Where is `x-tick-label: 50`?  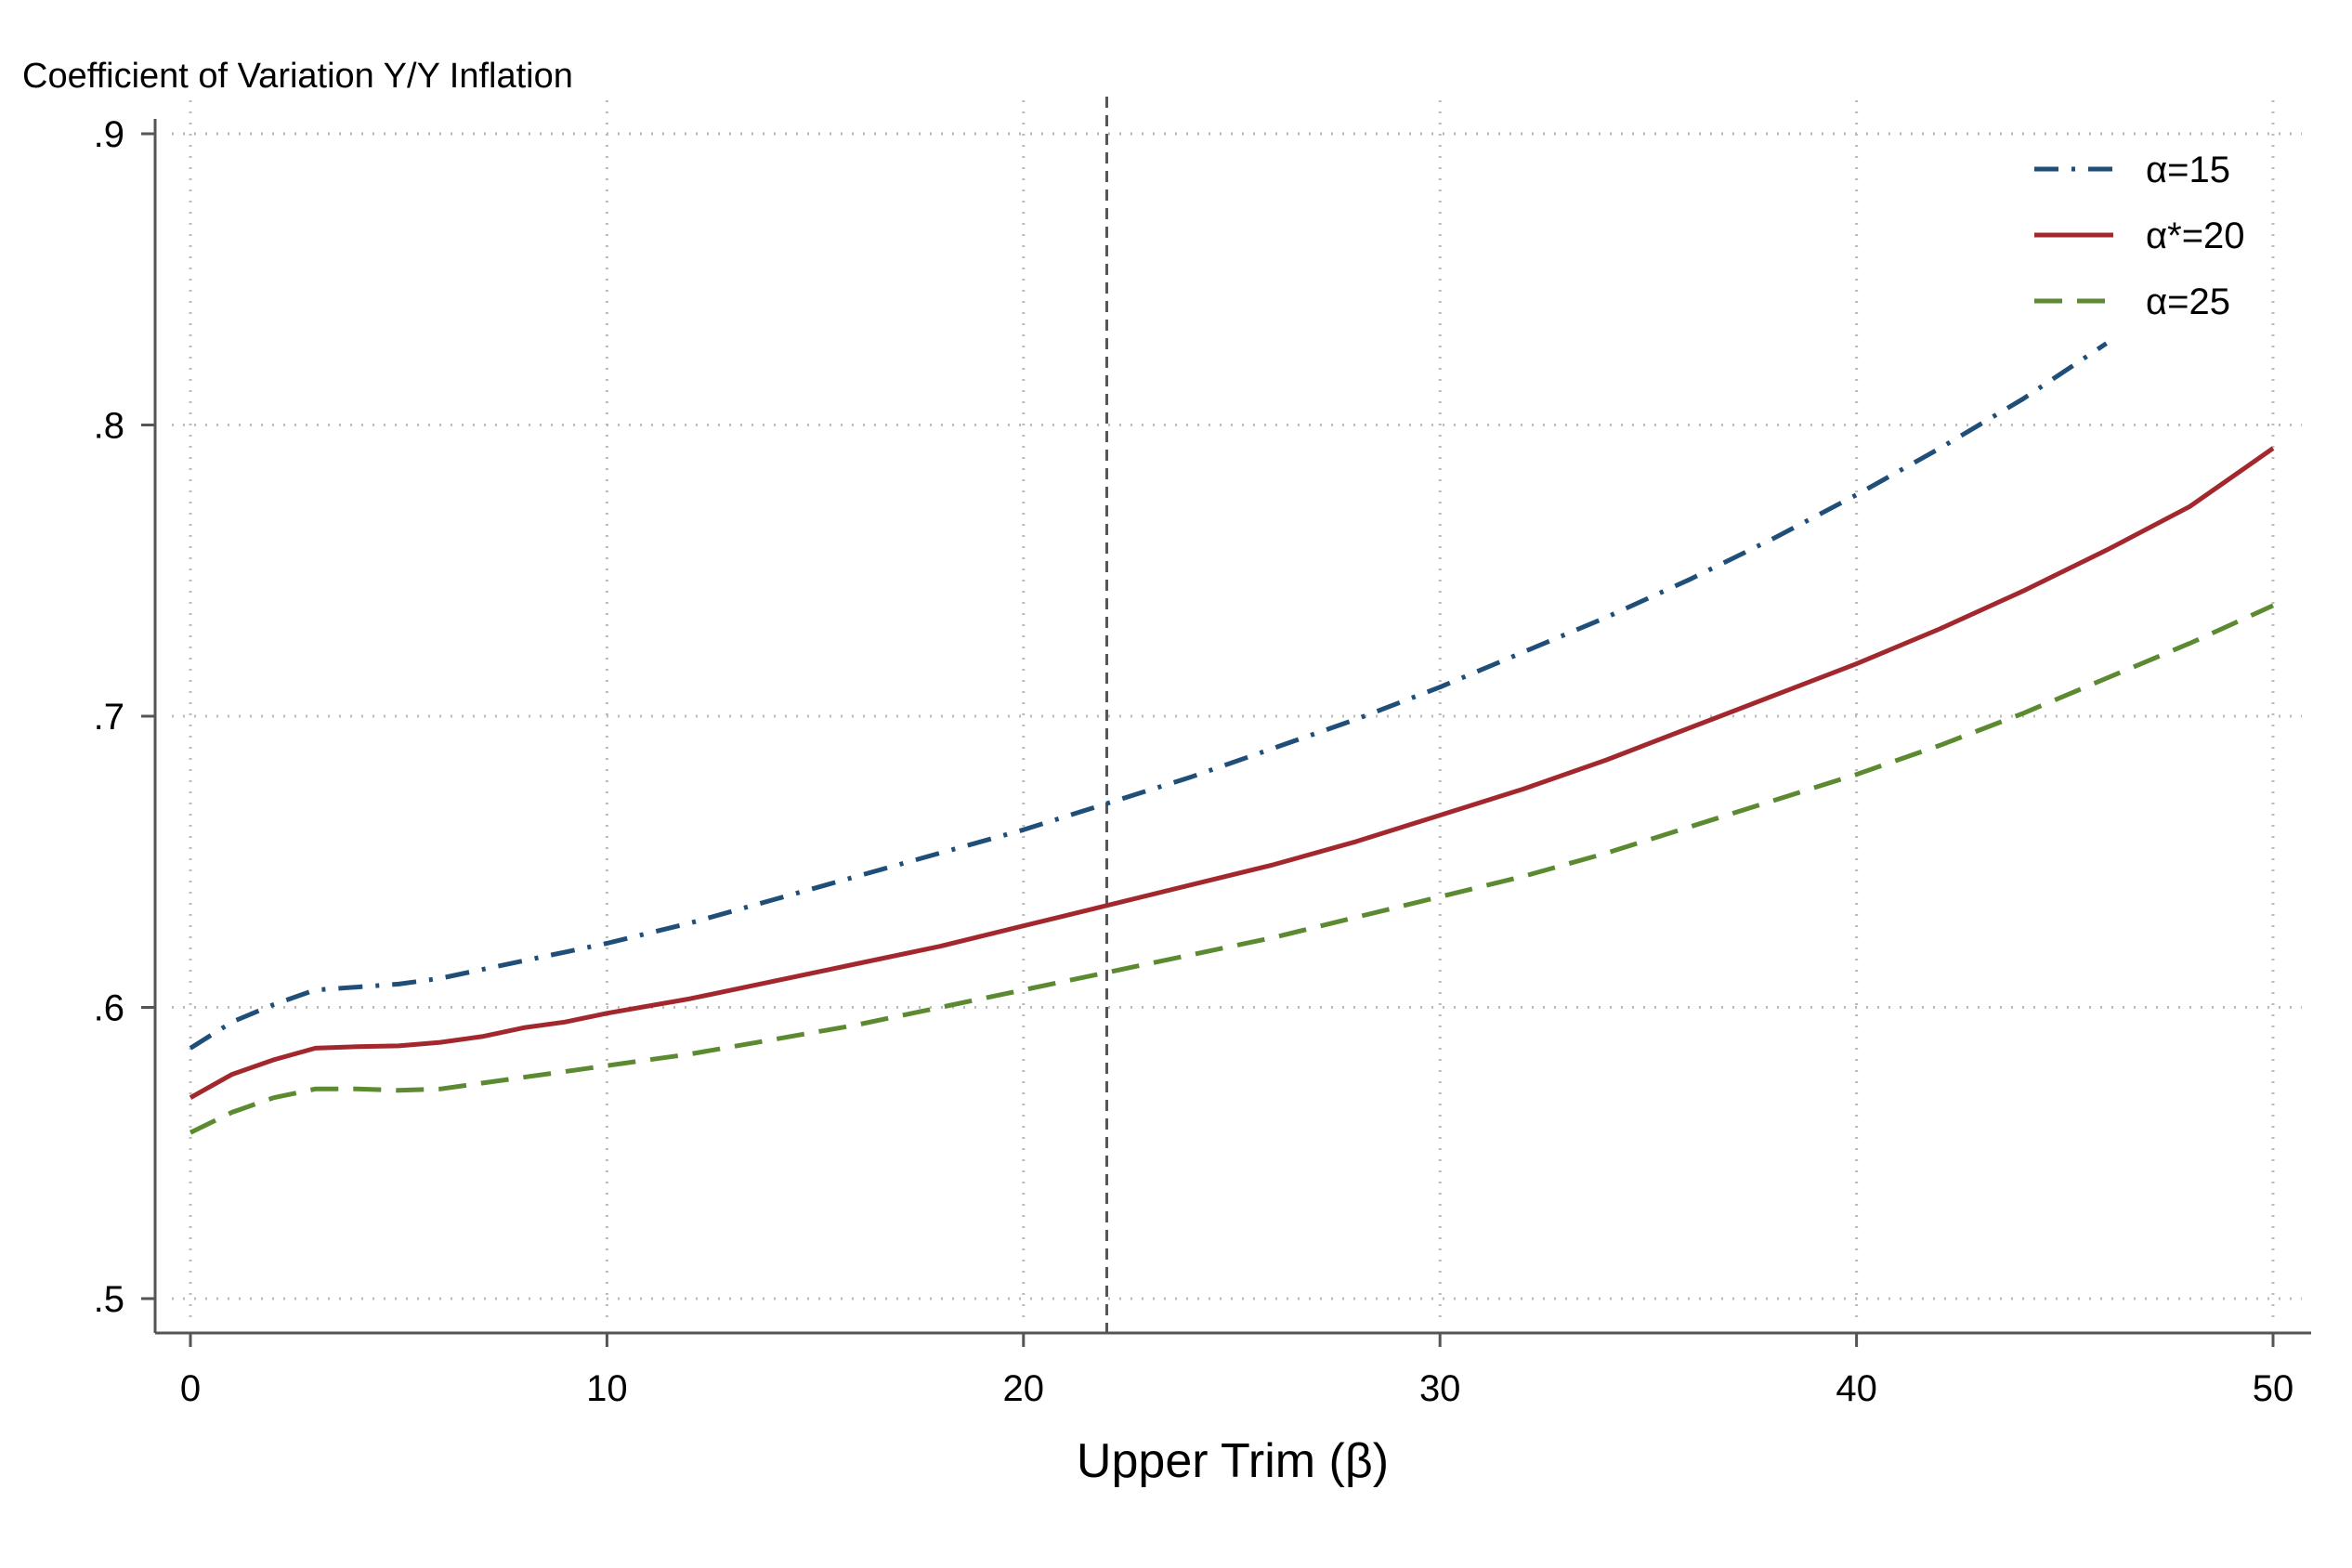 x-tick-label: 50 is located at coordinates (2273, 1388).